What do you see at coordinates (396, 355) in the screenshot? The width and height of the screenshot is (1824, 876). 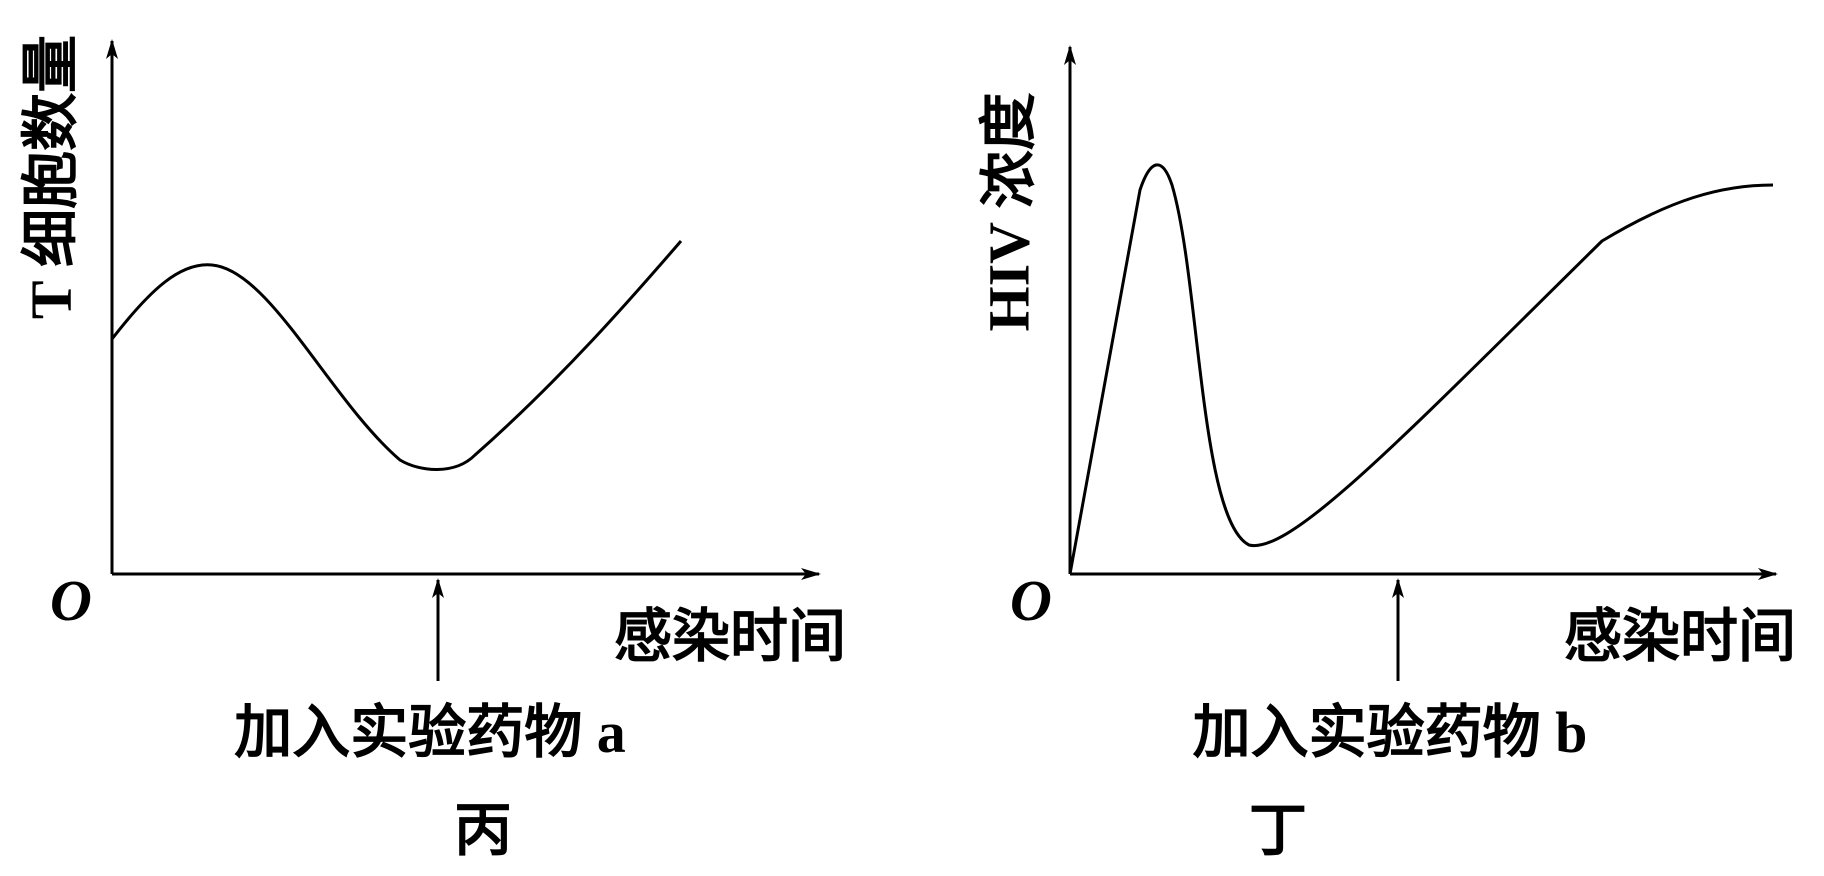 I see `t-cell-curve` at bounding box center [396, 355].